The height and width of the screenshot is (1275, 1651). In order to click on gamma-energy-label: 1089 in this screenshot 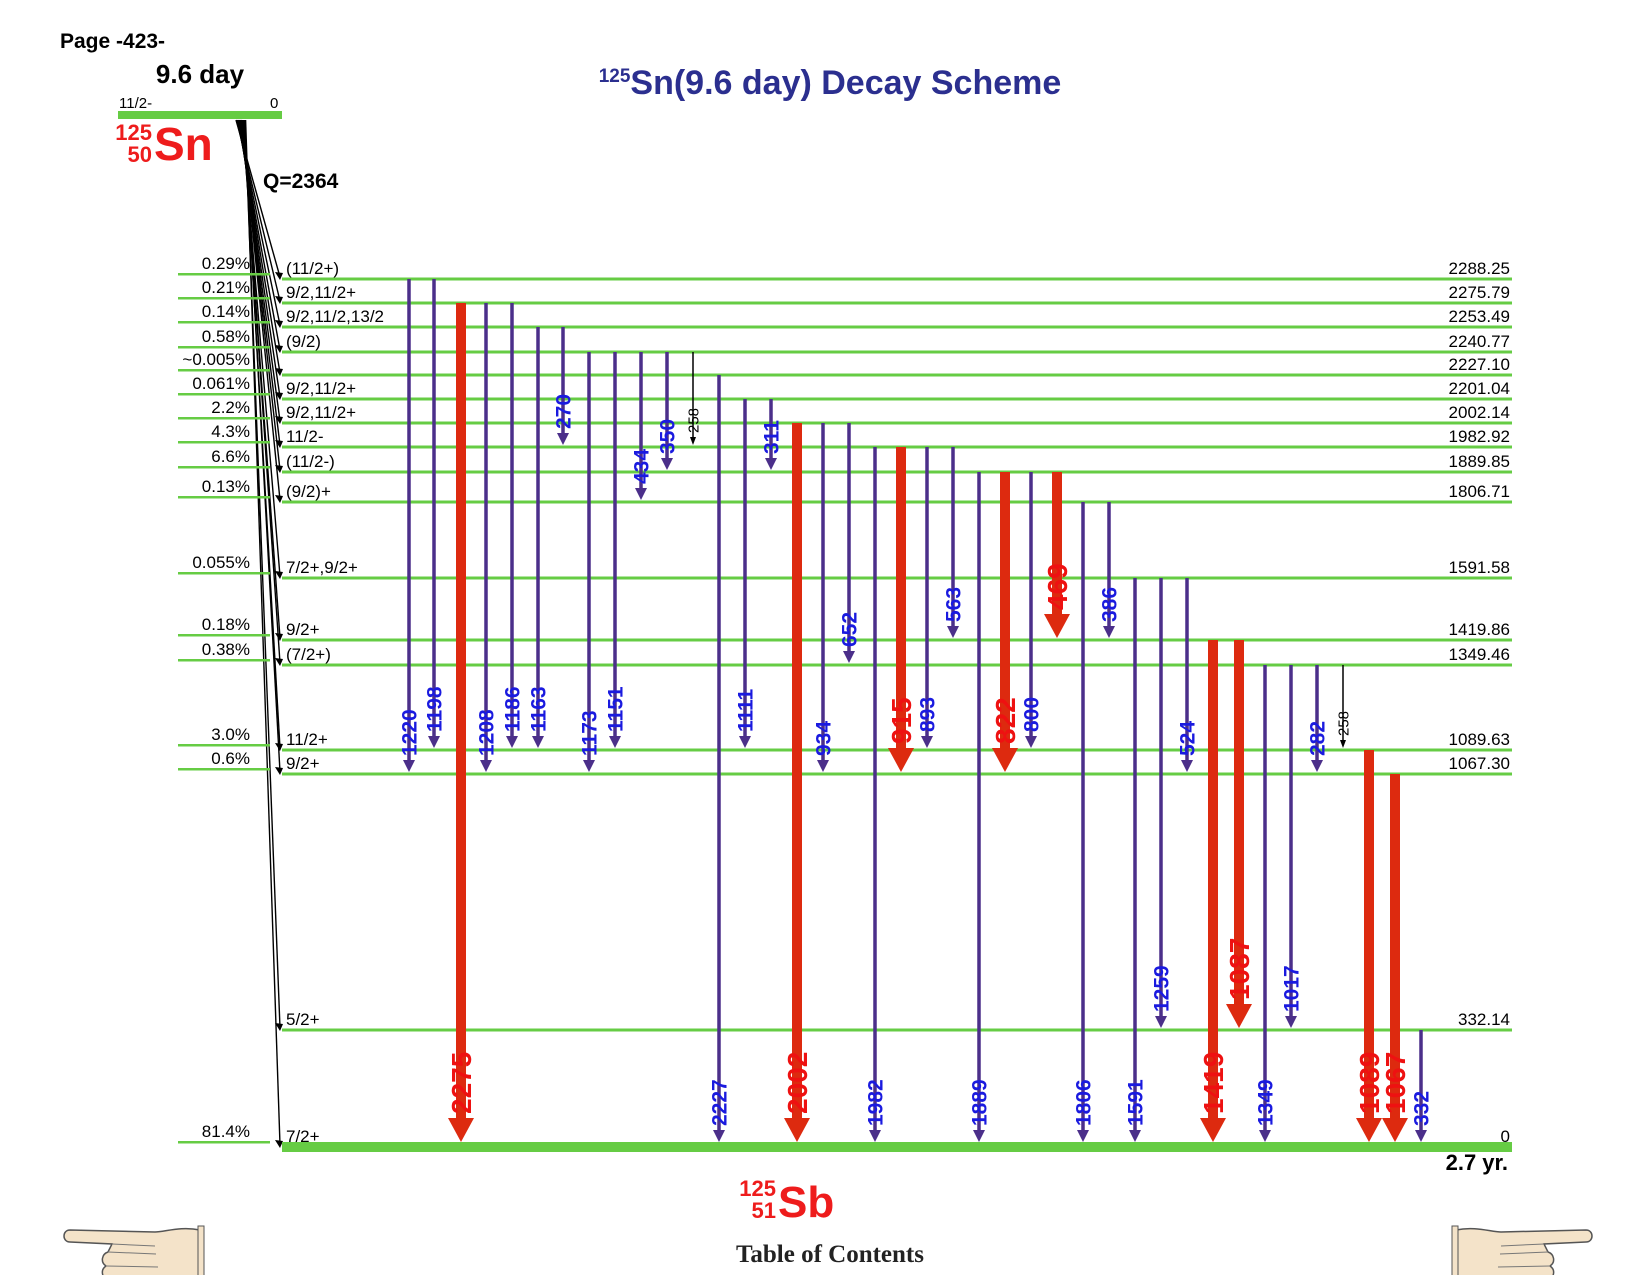, I will do `click(1369, 1083)`.